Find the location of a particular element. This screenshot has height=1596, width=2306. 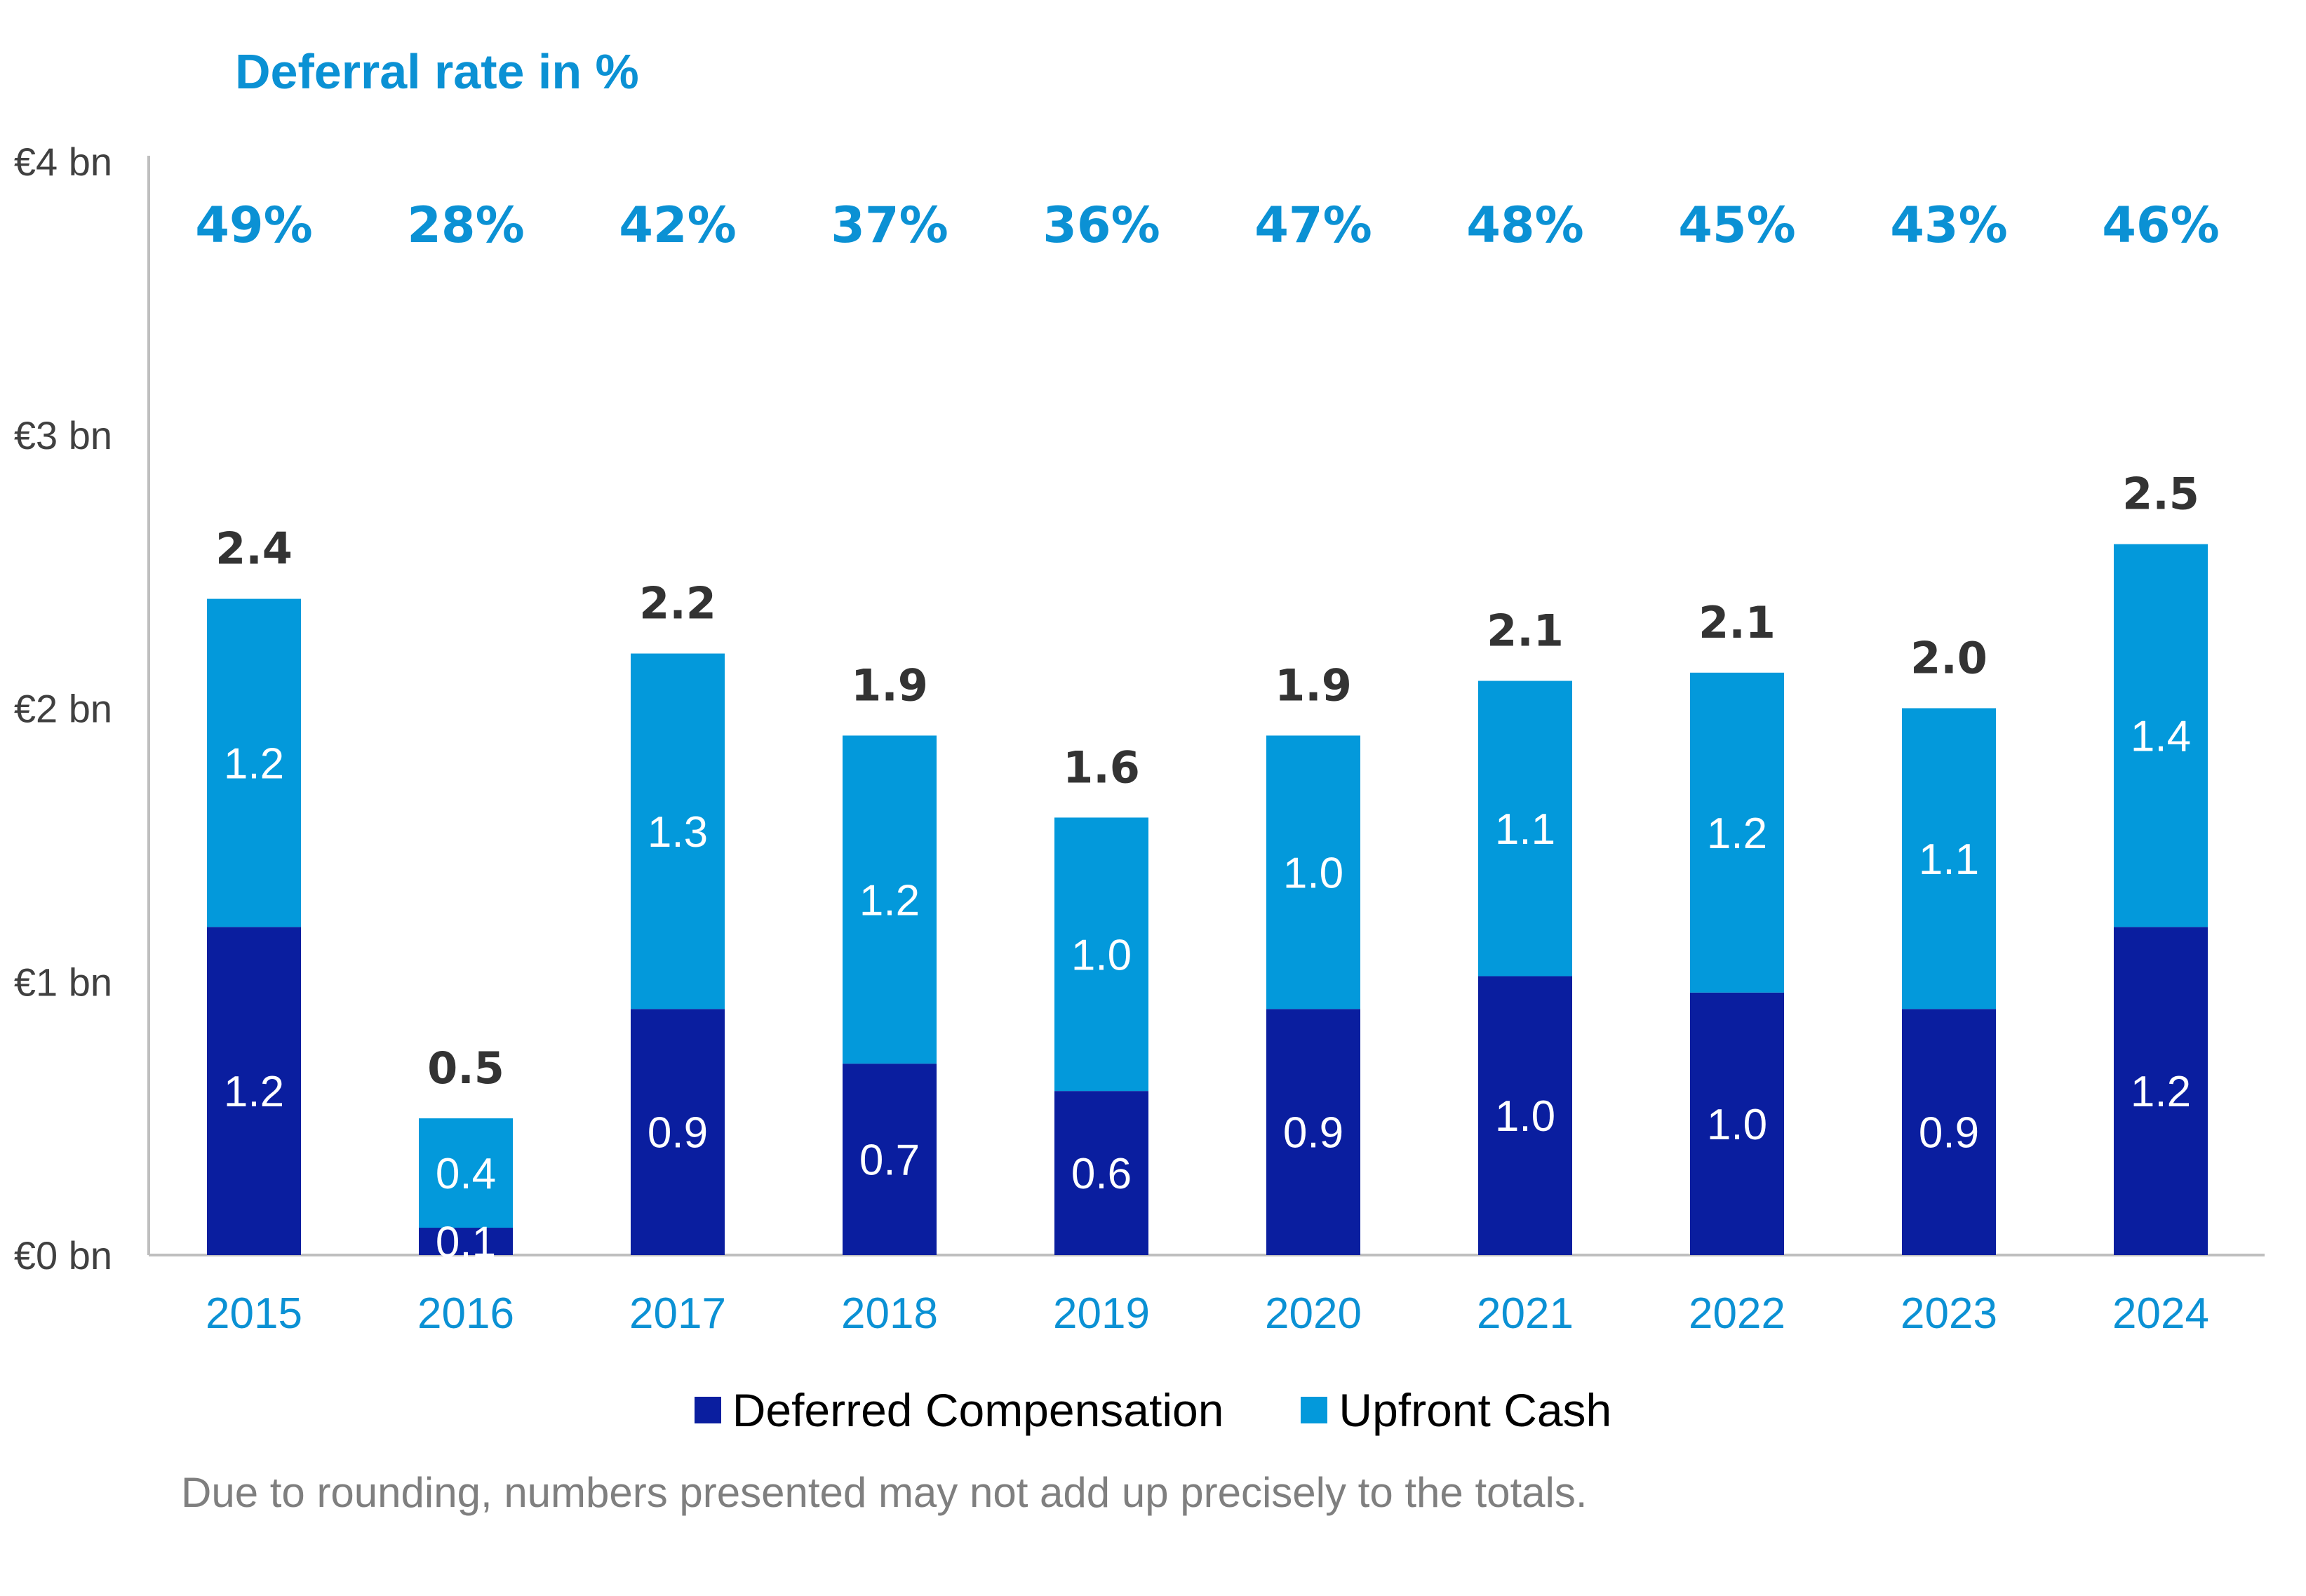

deferral-rate-label: 28% is located at coordinates (466, 225).